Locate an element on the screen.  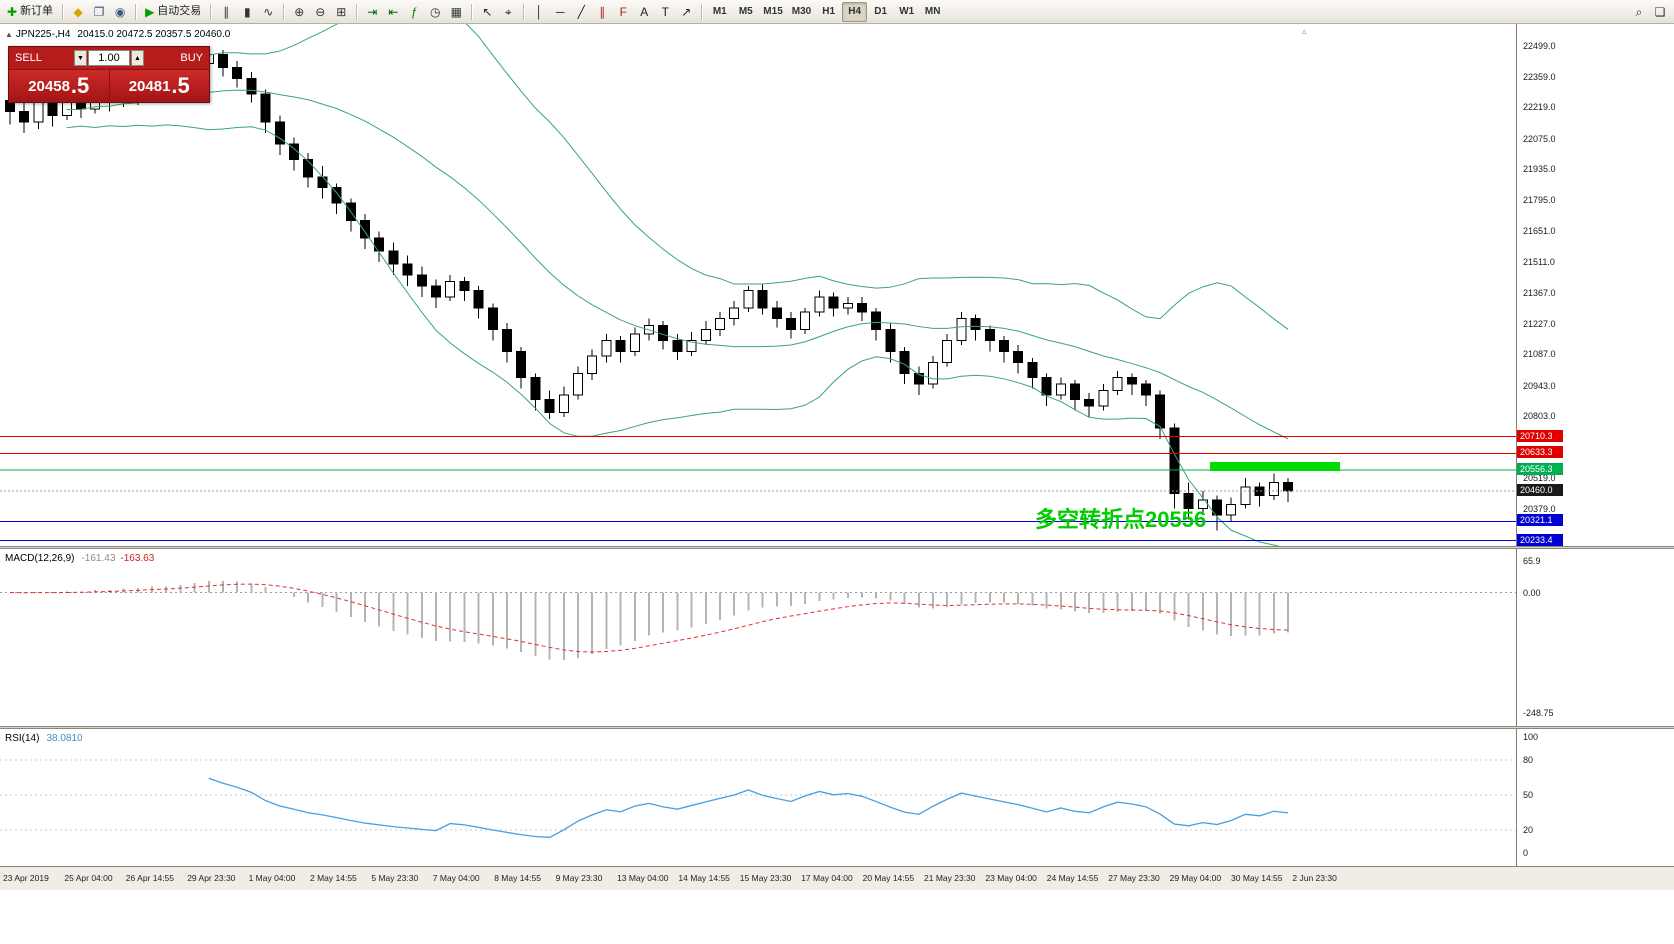
time-axis-label: 9 May 23:30 is located at coordinates (579, 878).